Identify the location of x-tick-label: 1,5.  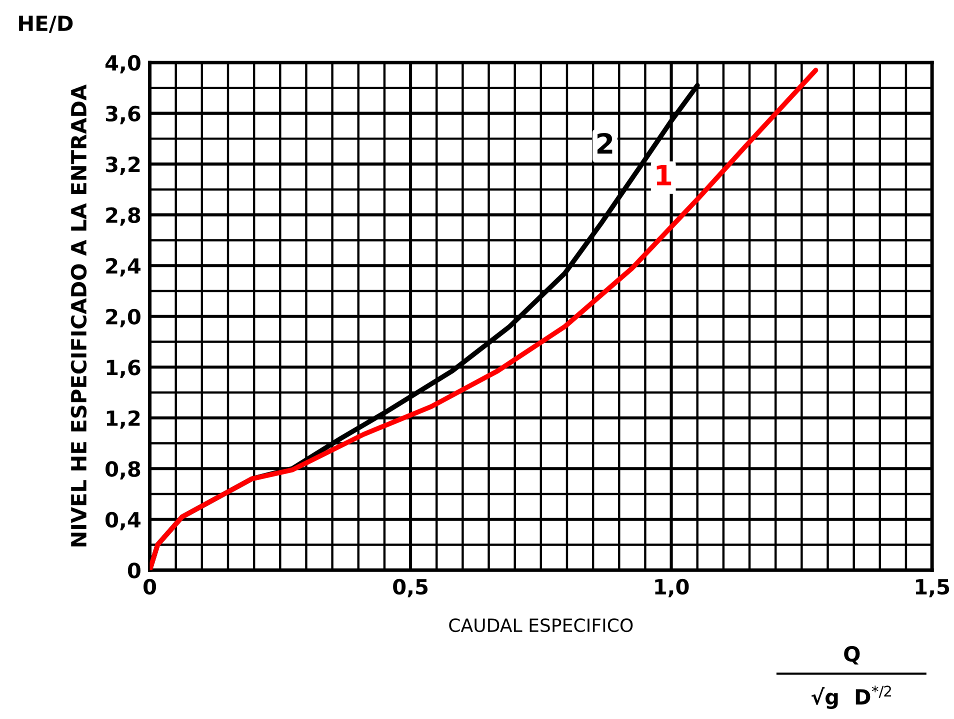
(933, 588).